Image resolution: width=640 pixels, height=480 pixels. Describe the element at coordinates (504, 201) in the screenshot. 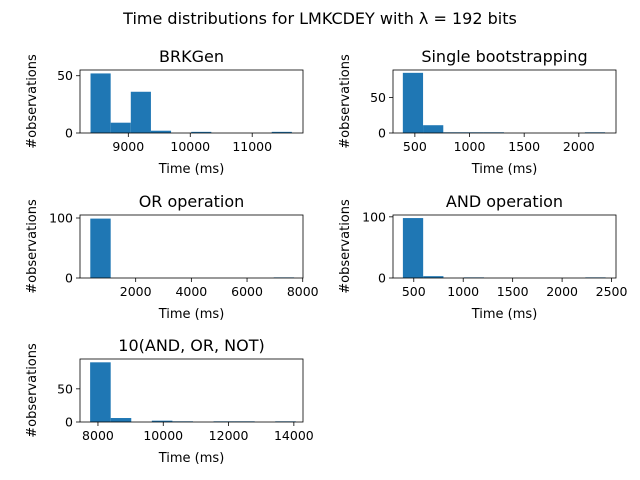

I see `subplot-title: AND operation` at that location.